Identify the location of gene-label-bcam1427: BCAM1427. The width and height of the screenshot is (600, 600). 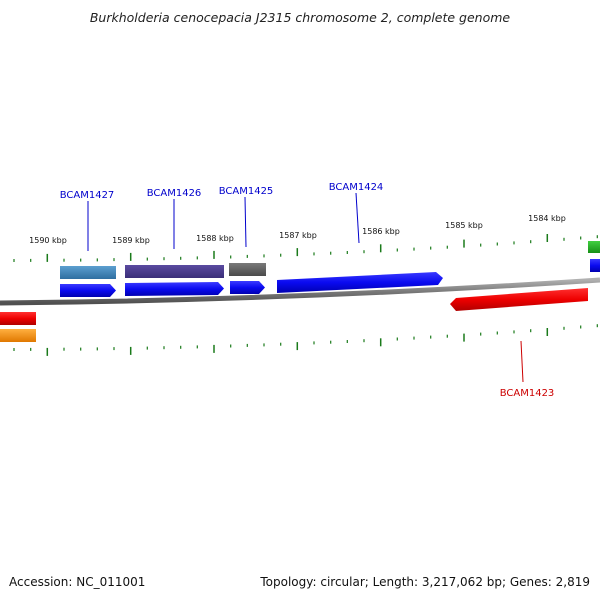
(87, 195).